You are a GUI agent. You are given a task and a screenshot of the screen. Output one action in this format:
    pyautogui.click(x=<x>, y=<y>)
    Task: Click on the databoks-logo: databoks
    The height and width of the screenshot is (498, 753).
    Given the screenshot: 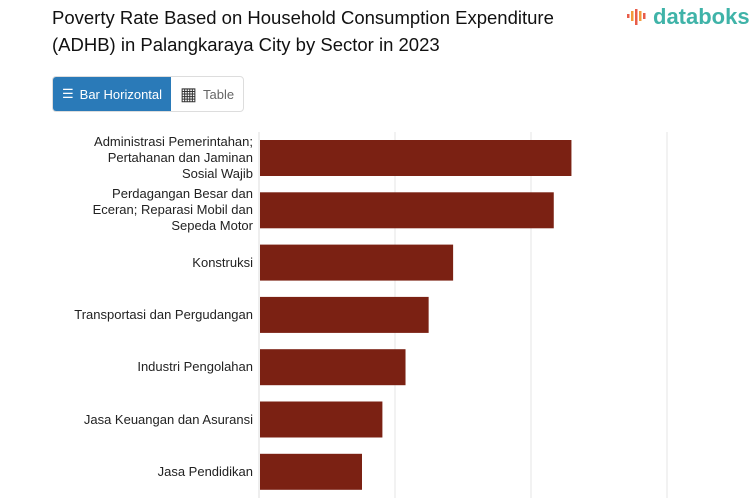 What is the action you would take?
    pyautogui.click(x=688, y=17)
    